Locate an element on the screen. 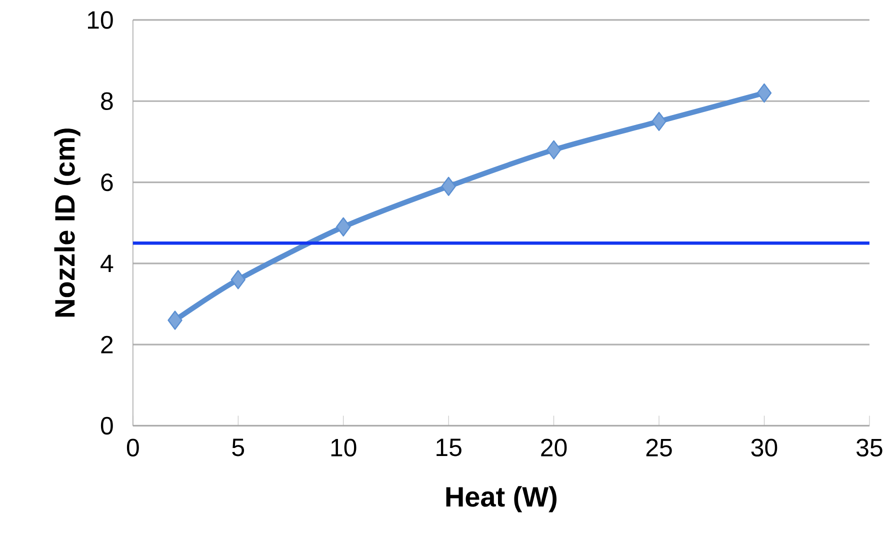 This screenshot has width=890, height=552. x-tick-label: 10 is located at coordinates (343, 447).